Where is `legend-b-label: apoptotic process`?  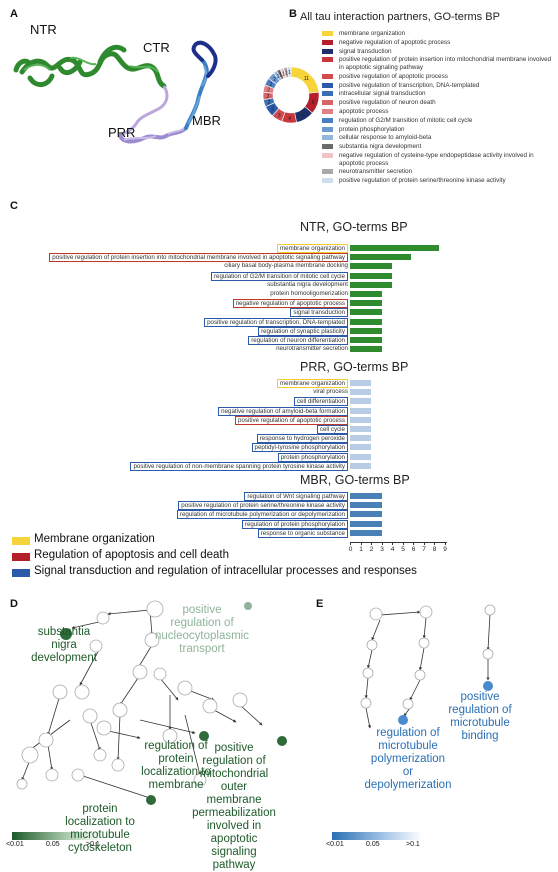 legend-b-label: apoptotic process is located at coordinates (364, 111).